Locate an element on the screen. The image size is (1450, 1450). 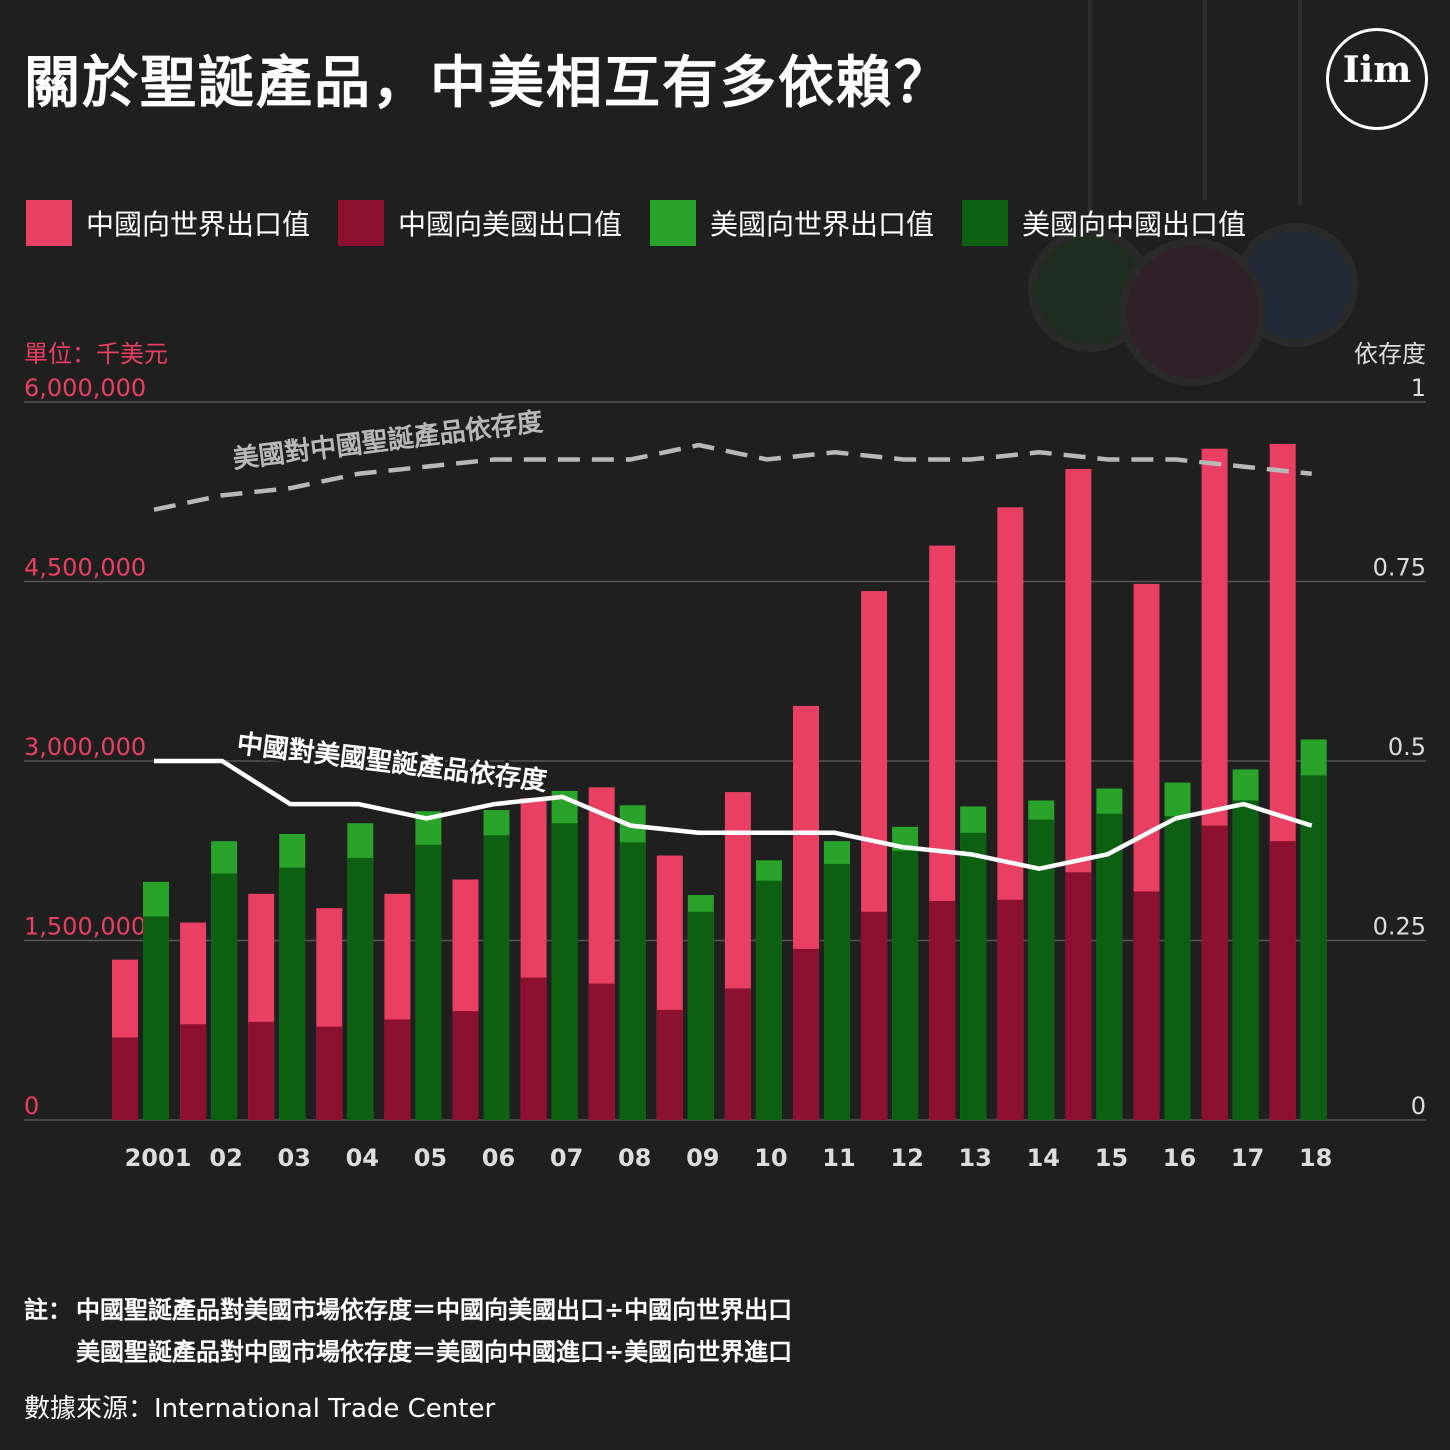
brand-logo-text: Iim is located at coordinates (1377, 70).